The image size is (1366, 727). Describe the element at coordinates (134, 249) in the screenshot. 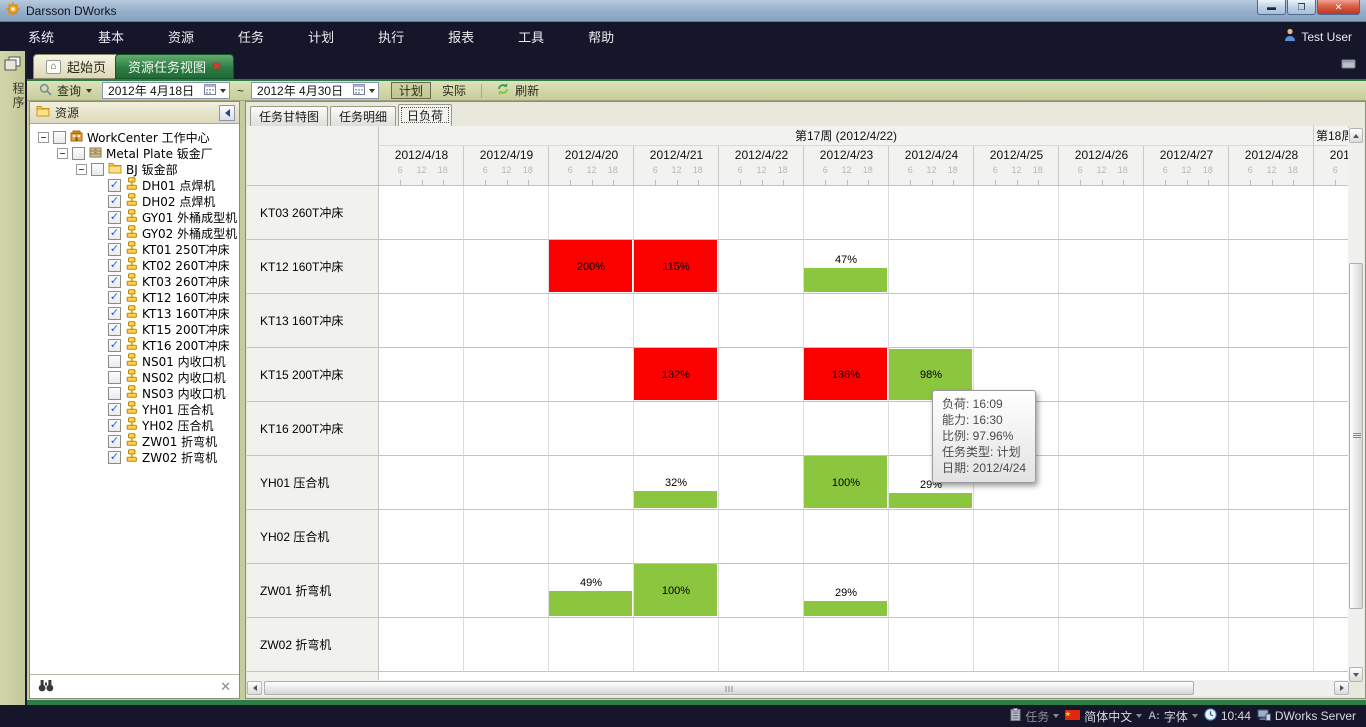

I see `tree-item: ✓ KT01 250T冲床` at that location.